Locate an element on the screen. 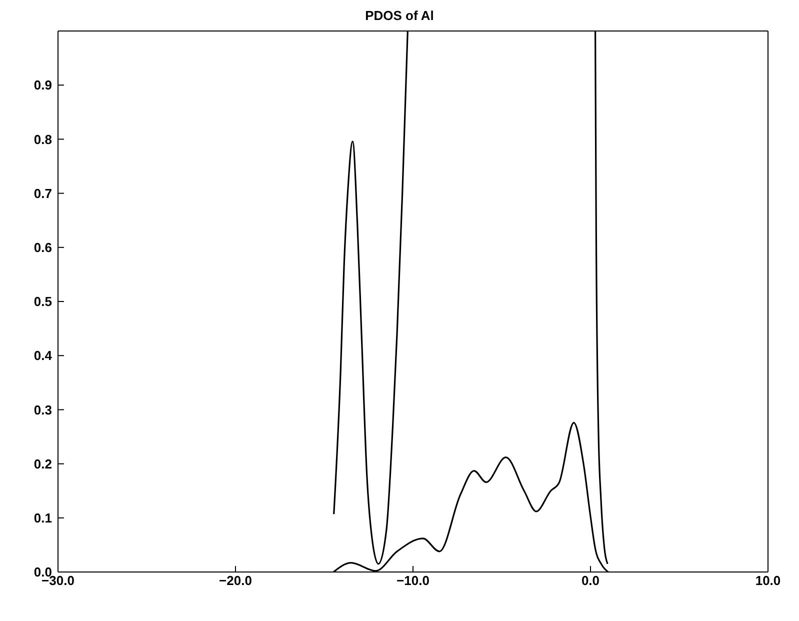 The height and width of the screenshot is (621, 799). x-tick-label: 0.0 is located at coordinates (590, 580).